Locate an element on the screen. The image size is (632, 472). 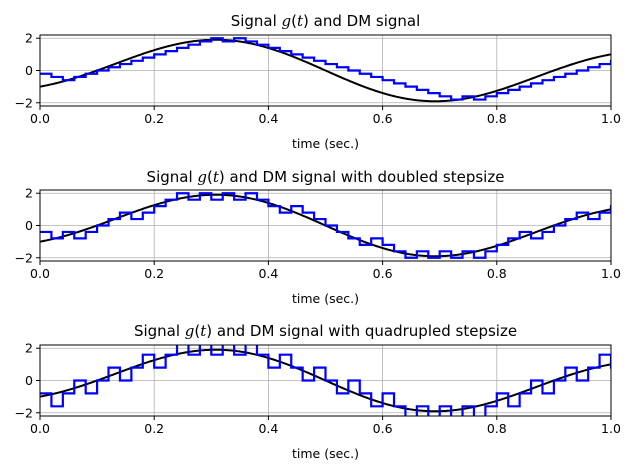
chart-title: Signal g(t) and DM signal is located at coordinates (326, 21).